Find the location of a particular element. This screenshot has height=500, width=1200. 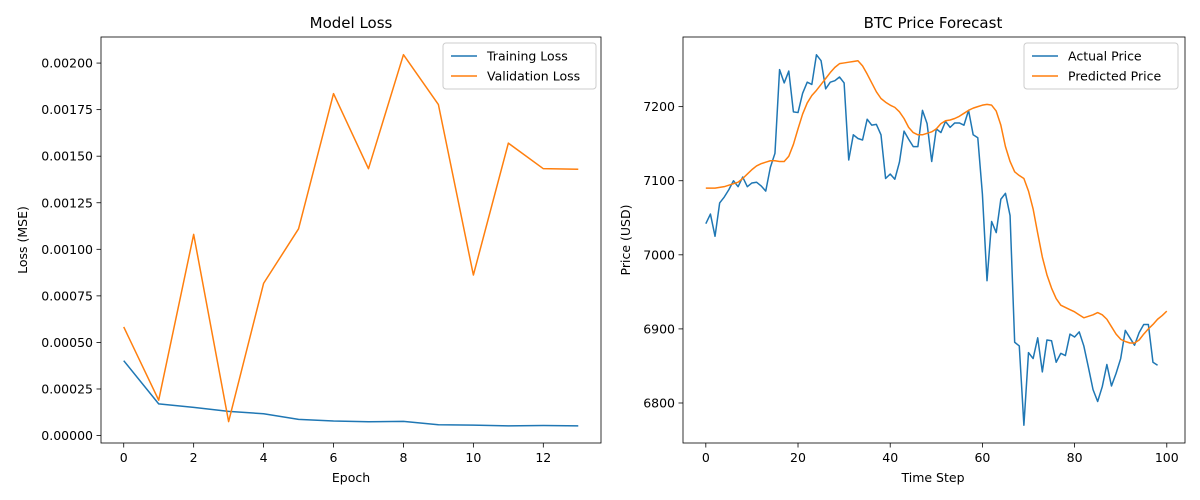

loss-legend-box is located at coordinates (519, 66).